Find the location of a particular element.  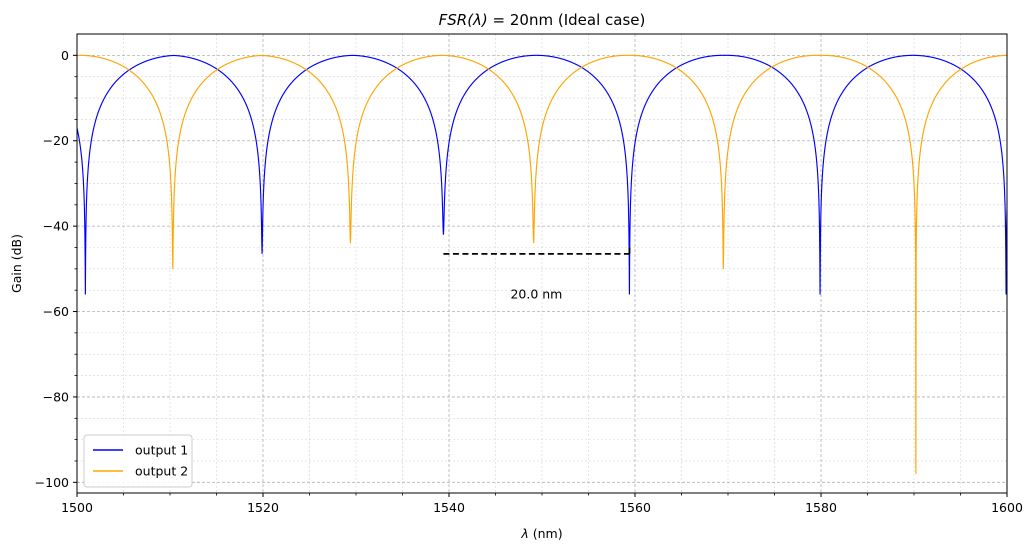

x-axis-label-symbol: λ is located at coordinates (524, 533).